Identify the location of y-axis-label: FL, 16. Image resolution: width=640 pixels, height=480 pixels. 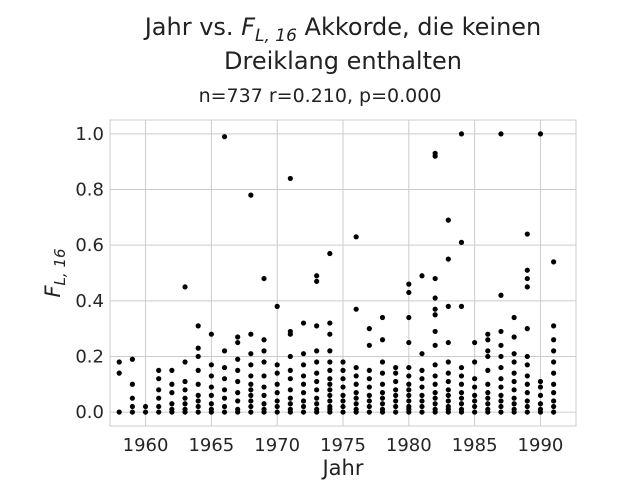
(55, 272).